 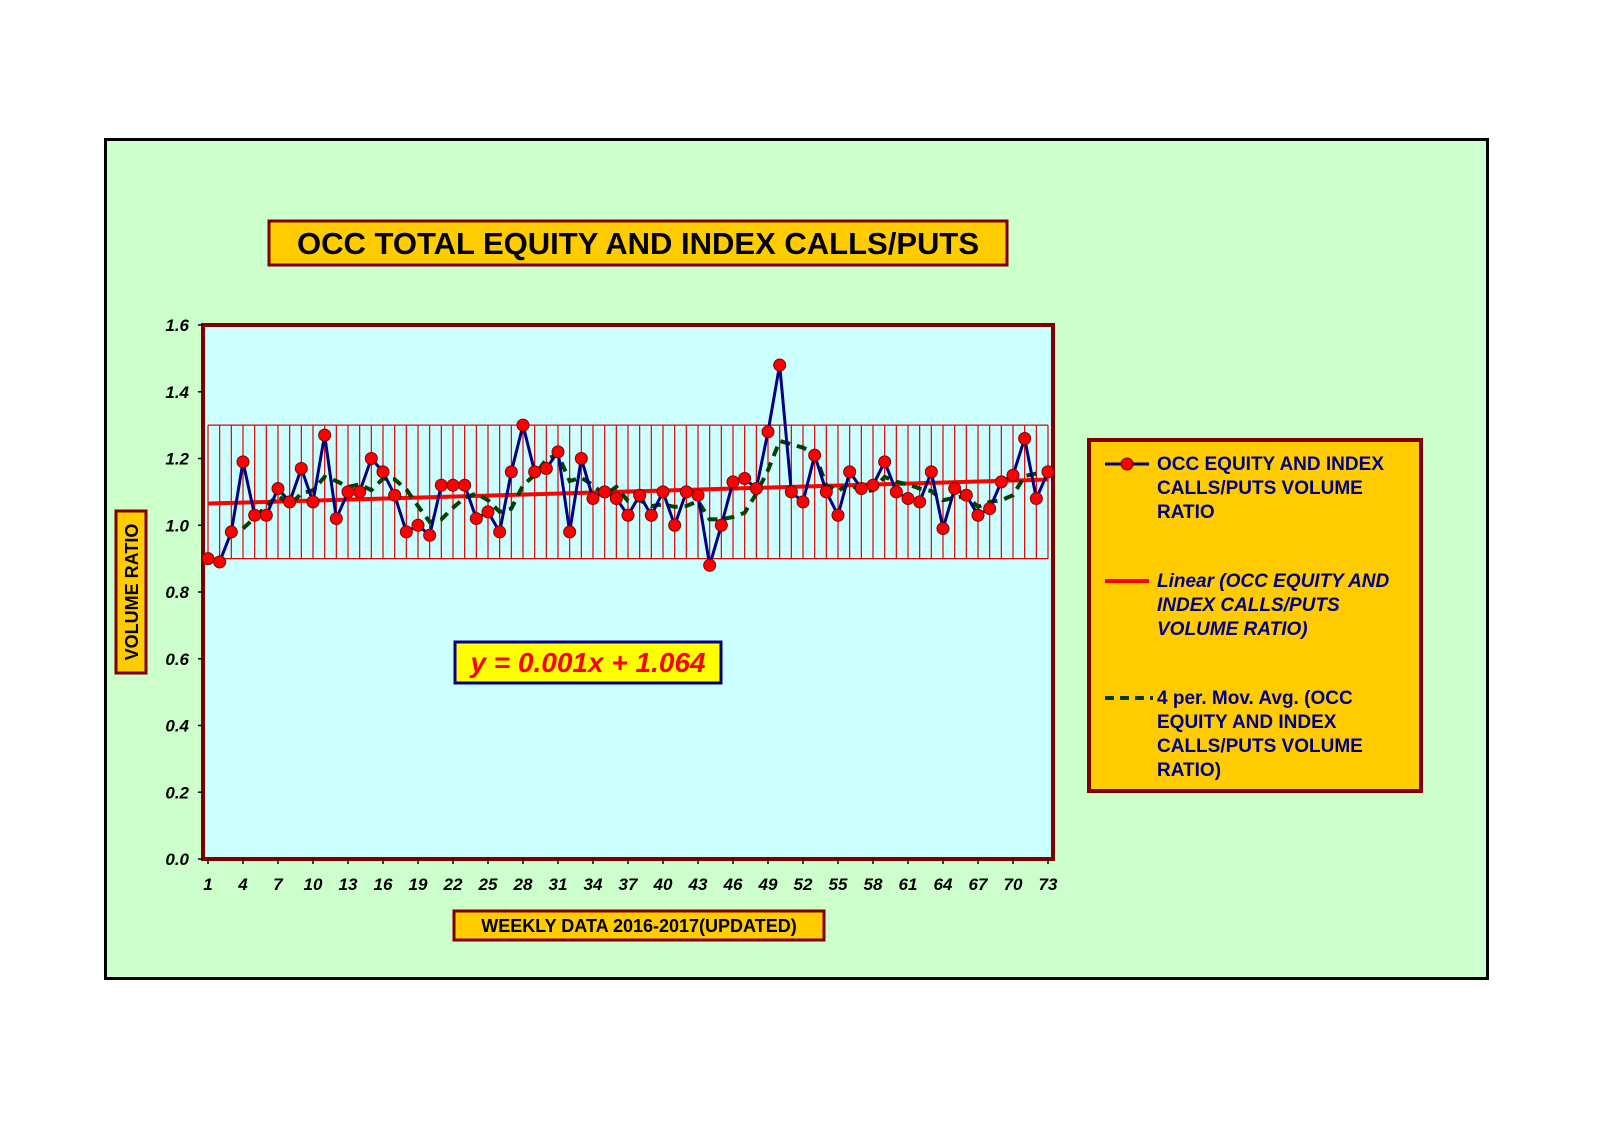 I want to click on x-tick-label: 40, so click(x=663, y=884).